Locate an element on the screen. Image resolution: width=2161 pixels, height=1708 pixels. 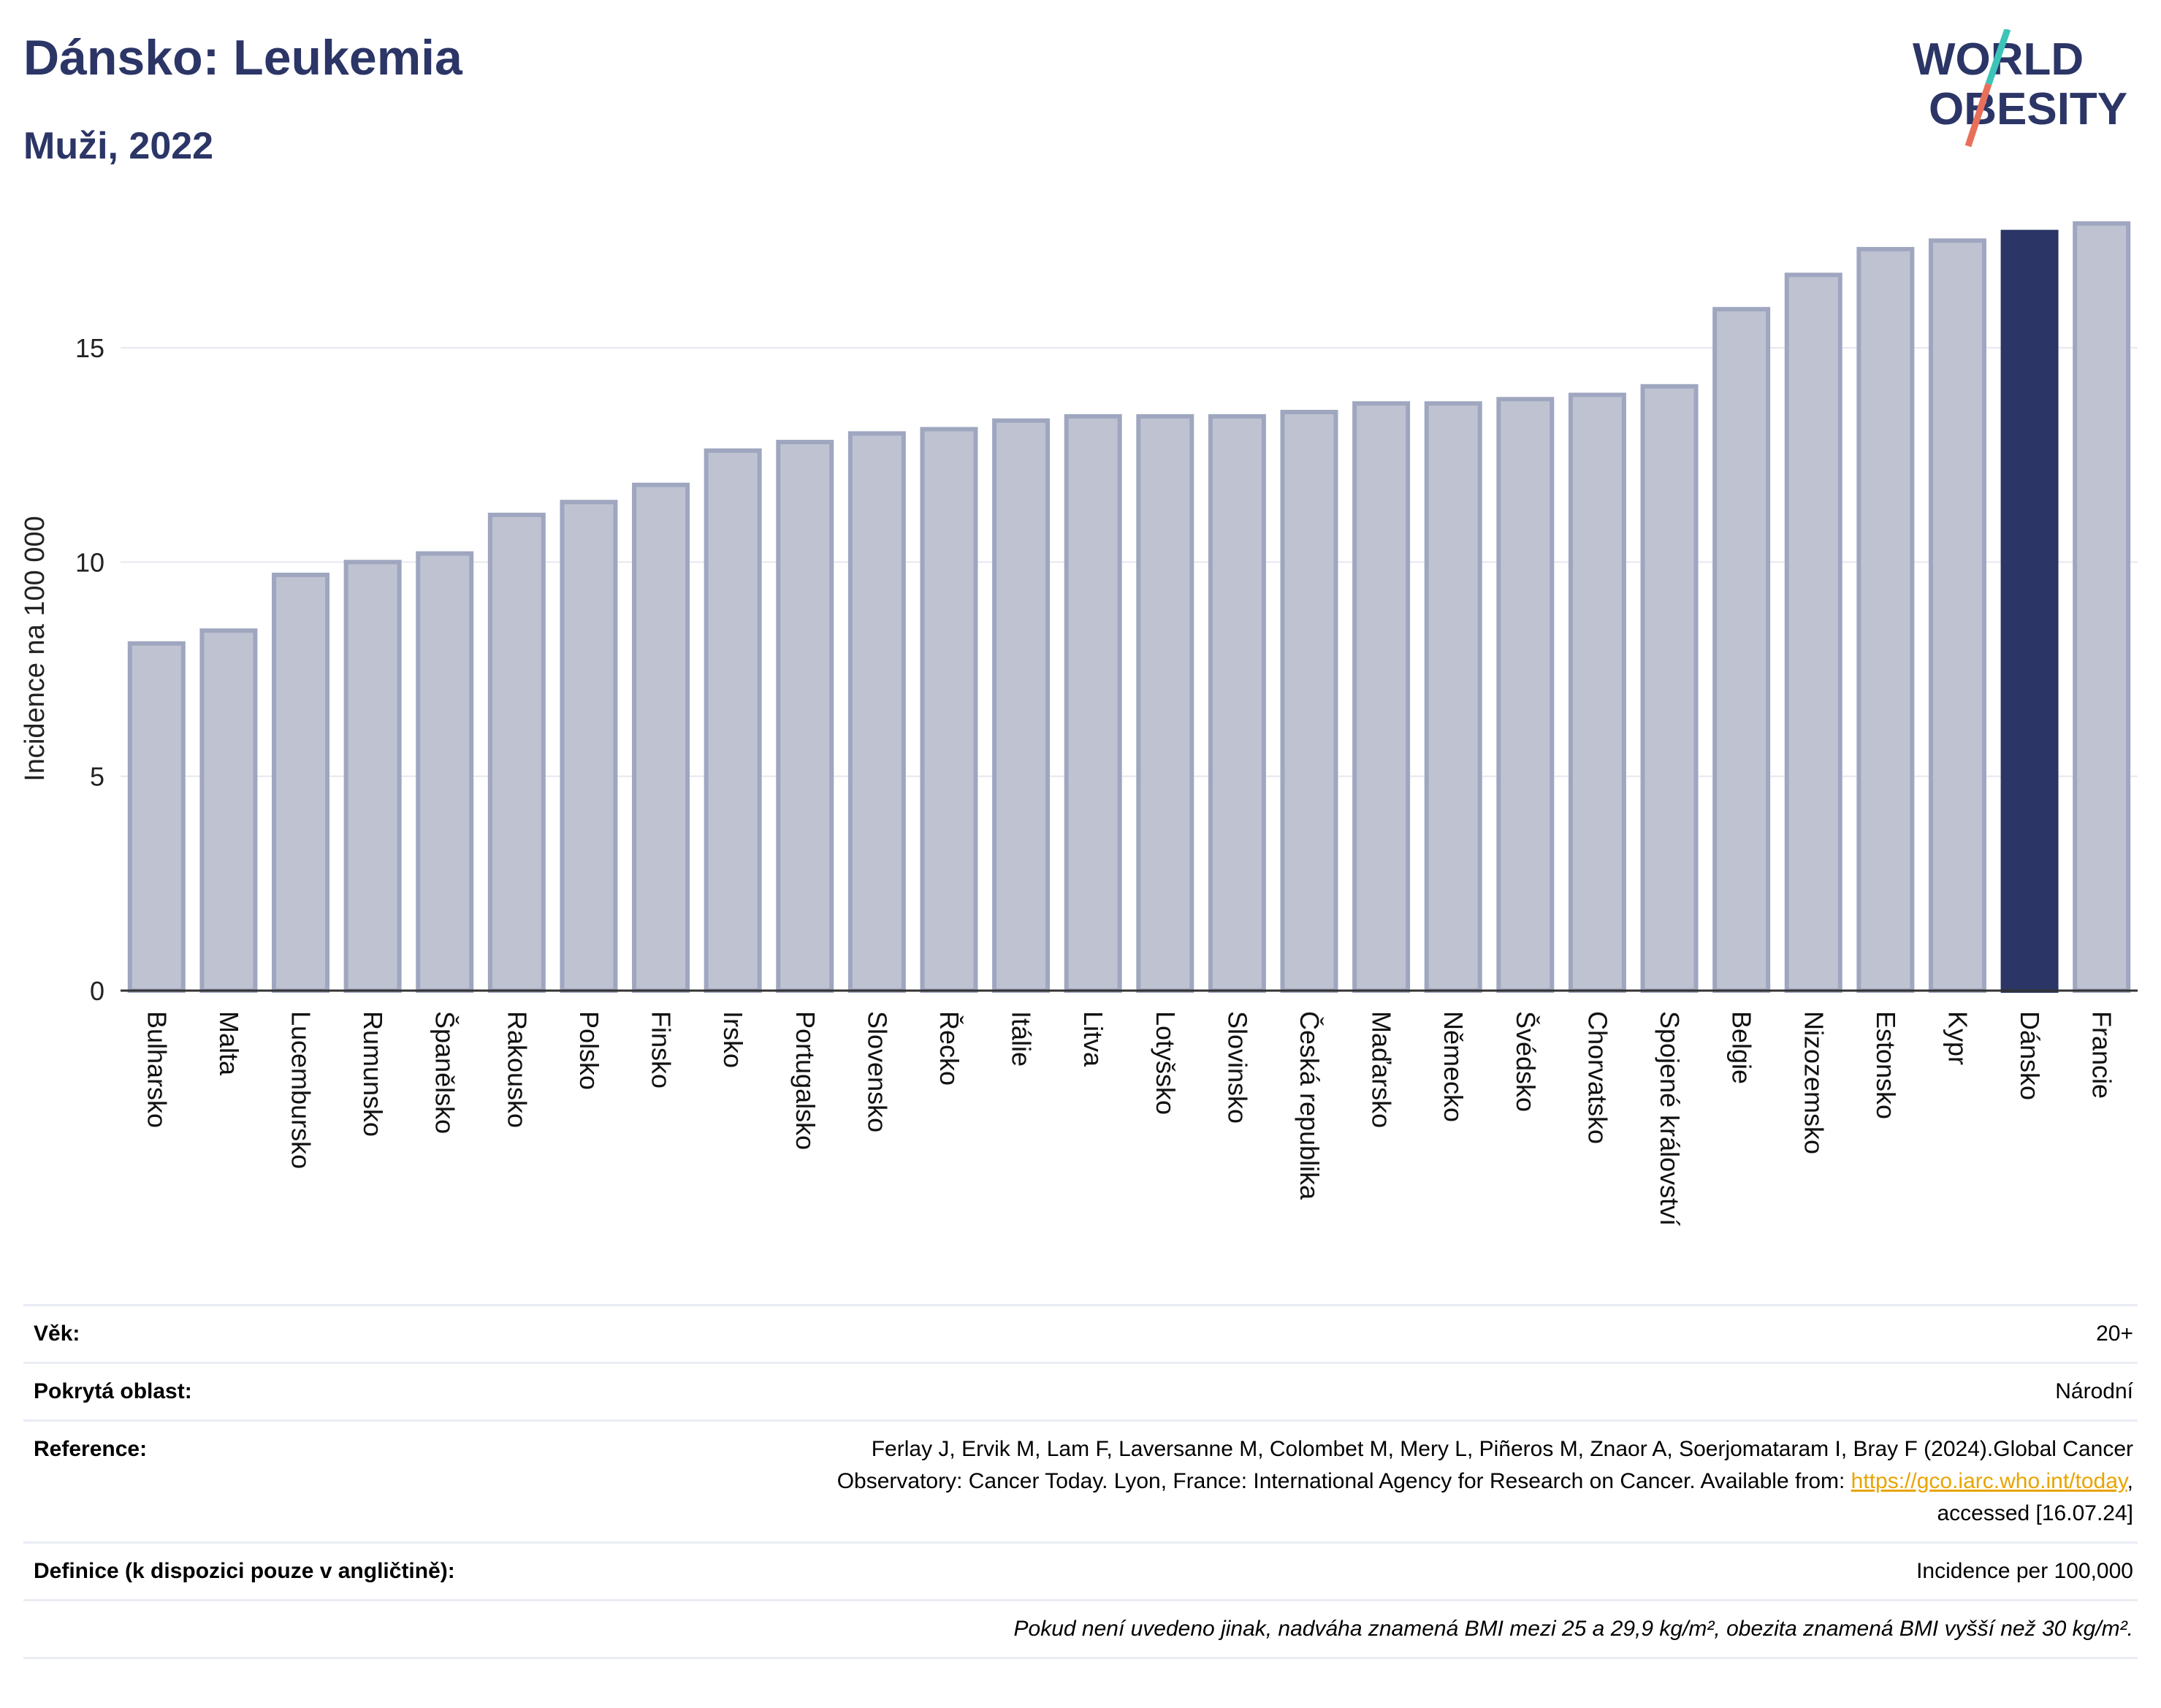
bar-Irsko is located at coordinates (733, 720).